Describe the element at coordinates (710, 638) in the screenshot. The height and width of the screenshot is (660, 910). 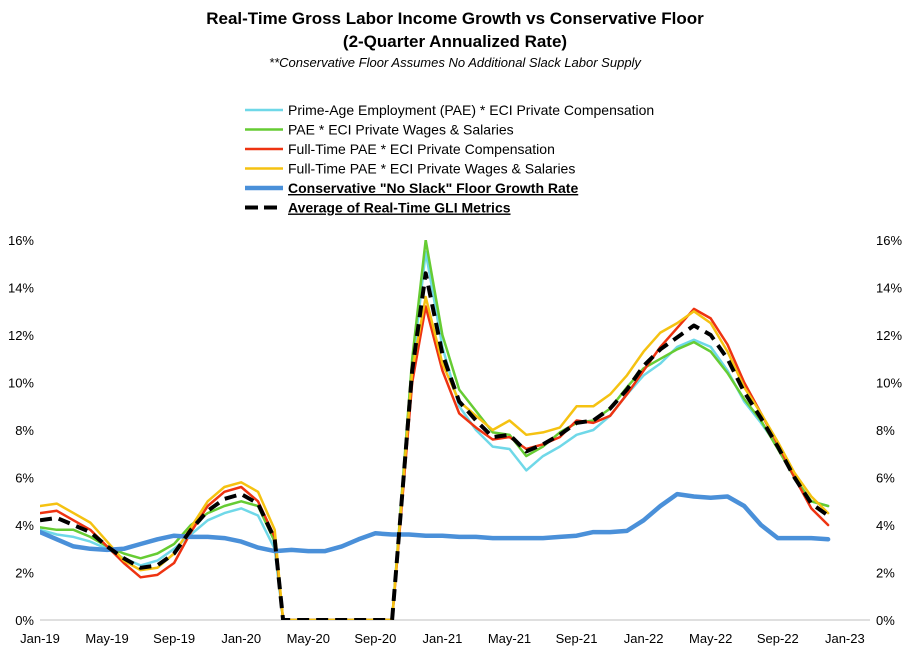
I see `x-tick-label: May-22` at that location.